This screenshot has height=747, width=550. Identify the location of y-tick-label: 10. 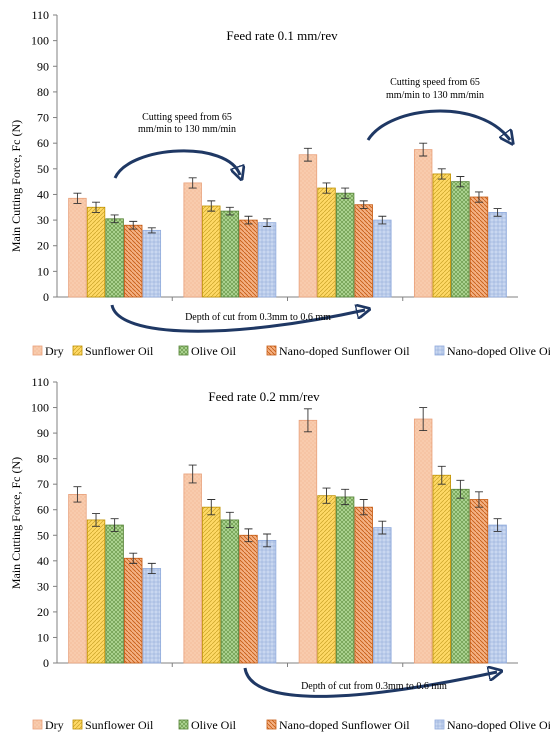
(43, 637).